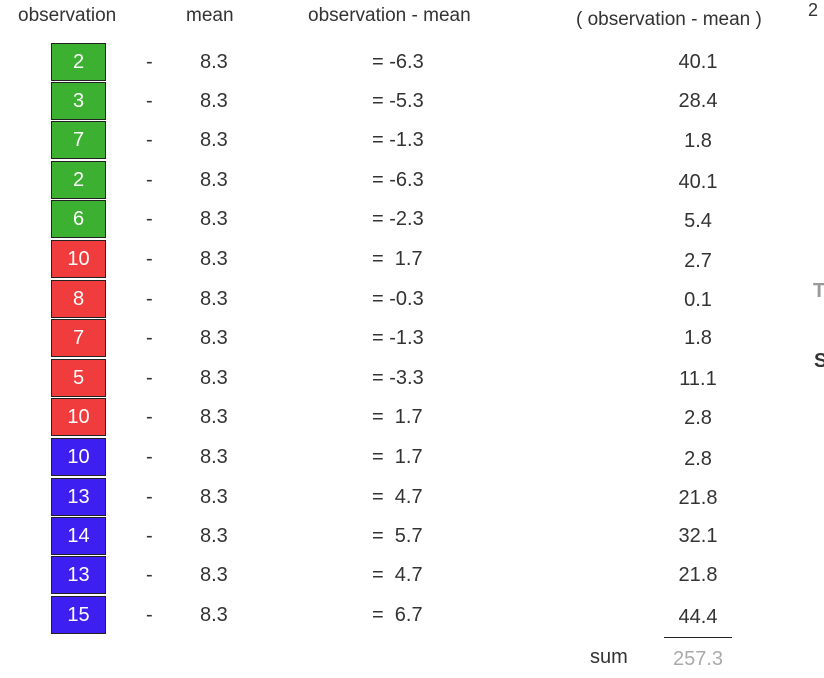 This screenshot has height=678, width=824. I want to click on observation-cell: 6, so click(78, 219).